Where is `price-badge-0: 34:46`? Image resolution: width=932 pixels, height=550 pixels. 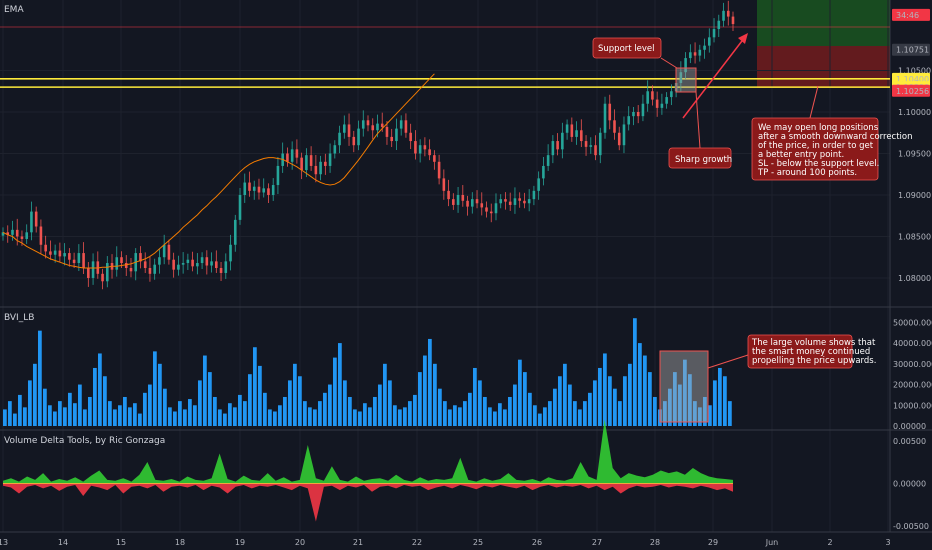
price-badge-0: 34:46 is located at coordinates (911, 14).